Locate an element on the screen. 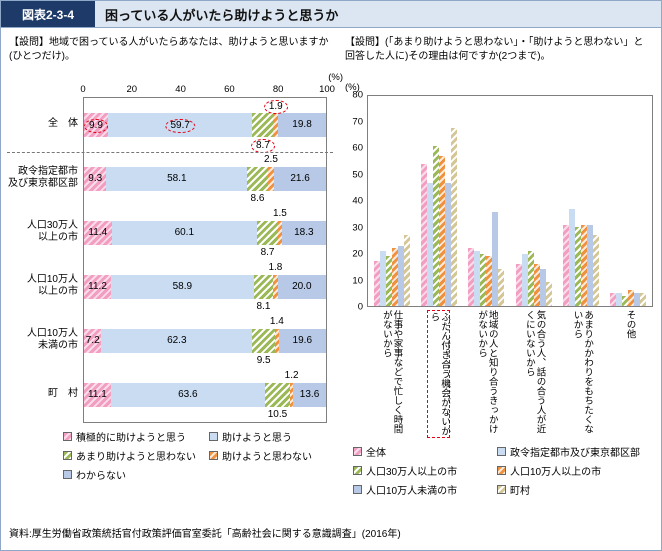  value-label: 11.2 is located at coordinates (97, 286).